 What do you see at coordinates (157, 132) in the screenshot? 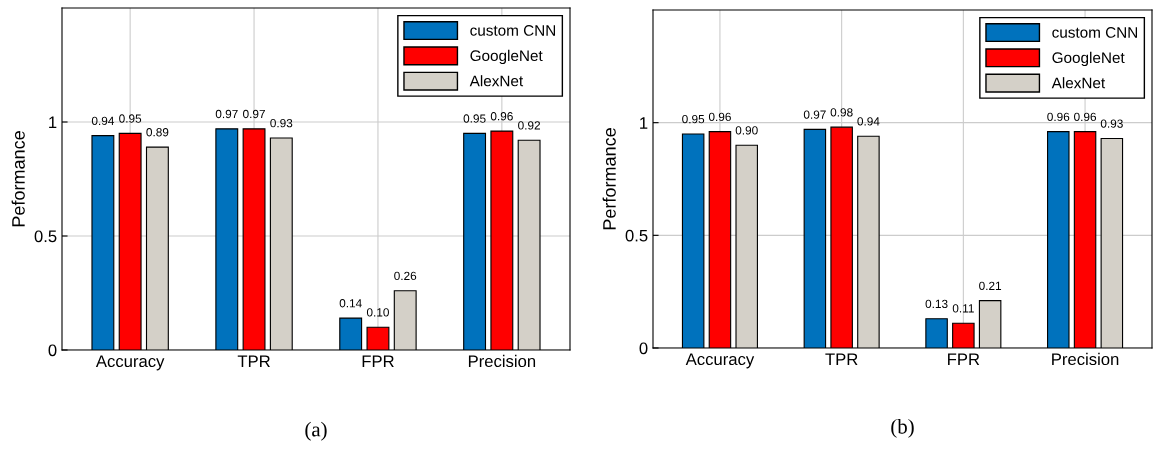
I see `data-label: 0.89` at bounding box center [157, 132].